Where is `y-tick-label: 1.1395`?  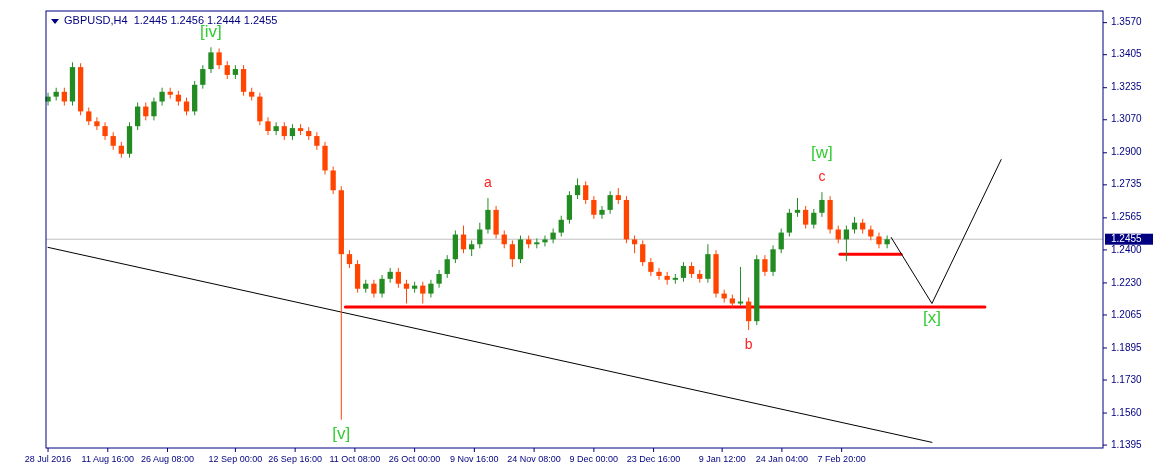
y-tick-label: 1.1395 is located at coordinates (1127, 444).